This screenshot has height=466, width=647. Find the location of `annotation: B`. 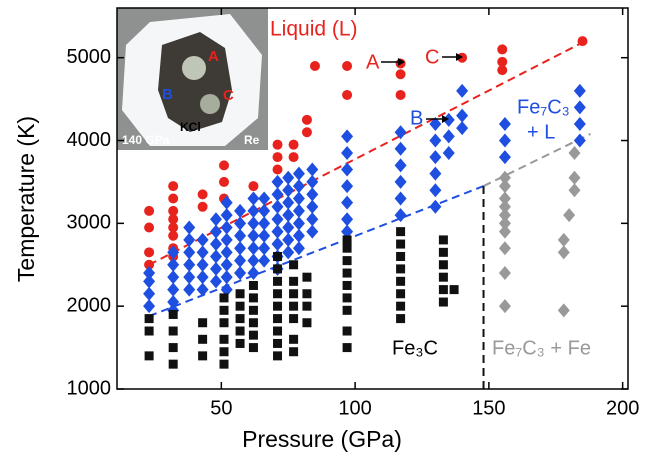

annotation: B is located at coordinates (416, 118).